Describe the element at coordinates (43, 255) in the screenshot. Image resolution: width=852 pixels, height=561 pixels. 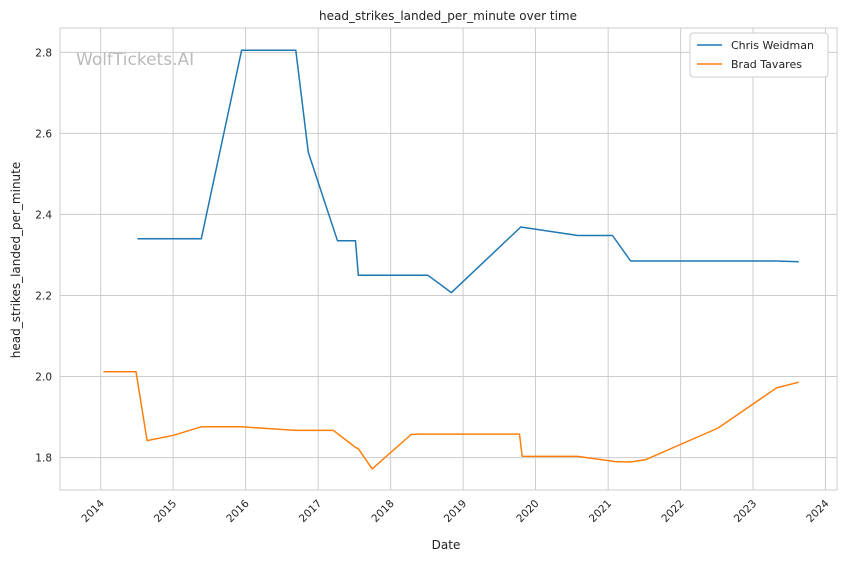
I see `y-tick-labels: 1.8 2.0 2.2 2.4 2.6 2.8` at that location.